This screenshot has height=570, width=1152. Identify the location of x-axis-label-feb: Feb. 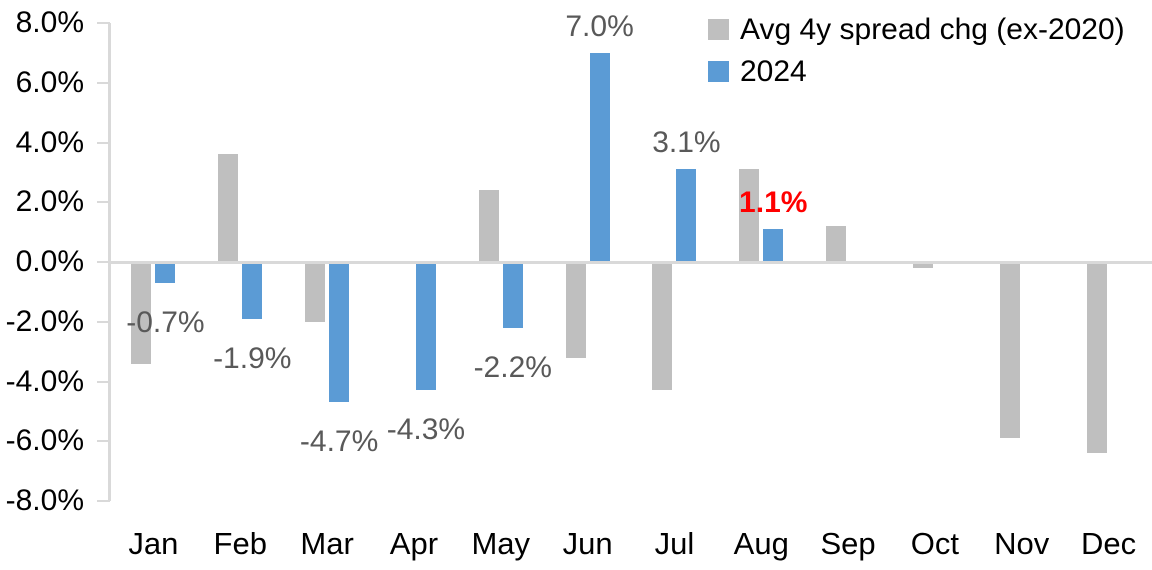
(240, 543).